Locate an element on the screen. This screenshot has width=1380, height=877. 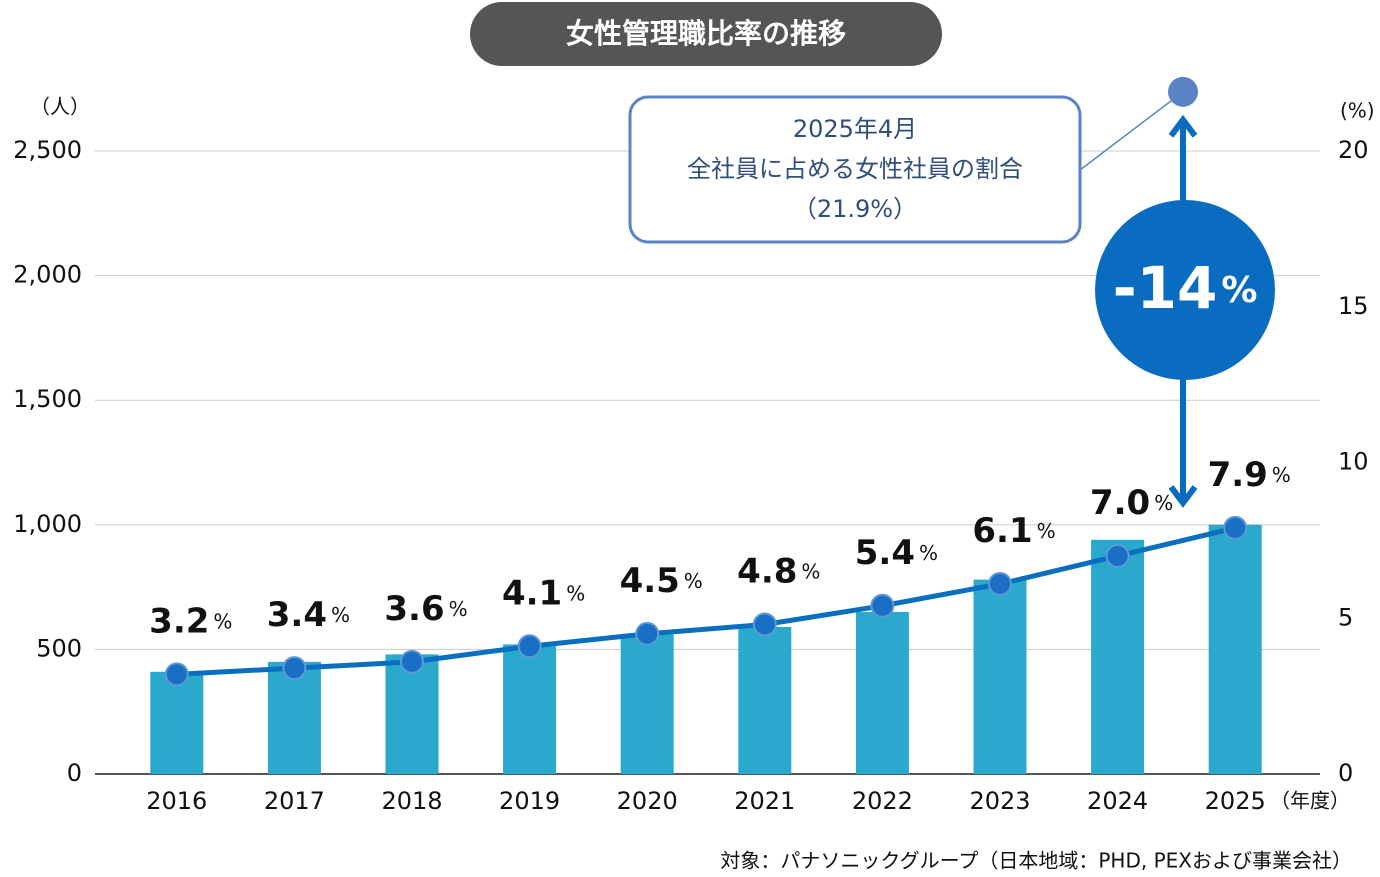
value-label: 6.1% is located at coordinates (1013, 530).